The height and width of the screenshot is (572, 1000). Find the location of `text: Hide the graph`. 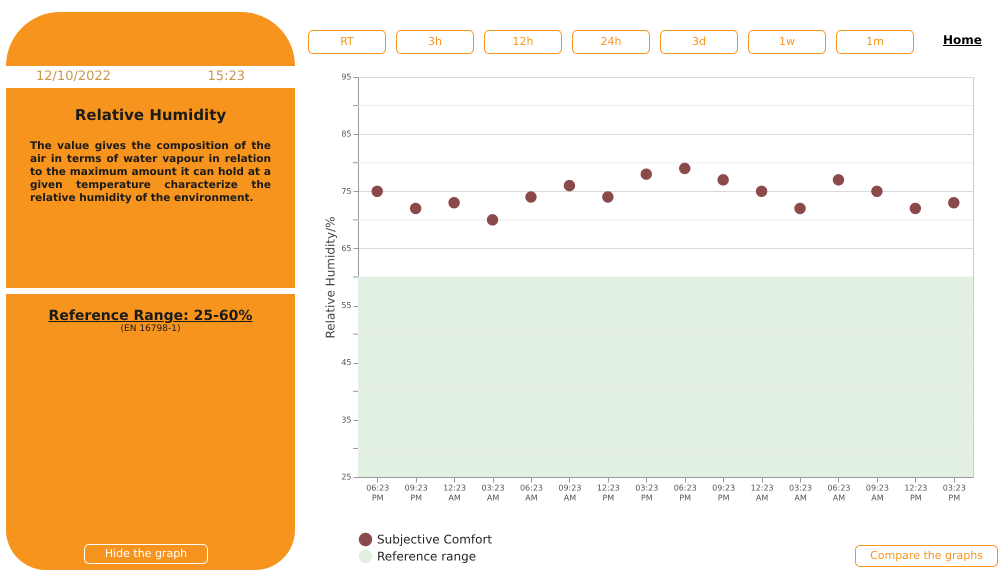

text: Hide the graph is located at coordinates (146, 554).